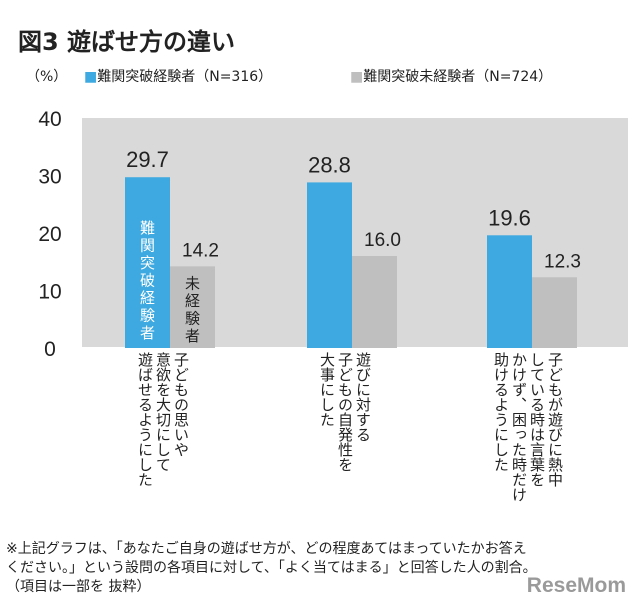 The height and width of the screenshot is (612, 640). Describe the element at coordinates (192, 283) in the screenshot. I see `bar-inner-label: 未` at that location.